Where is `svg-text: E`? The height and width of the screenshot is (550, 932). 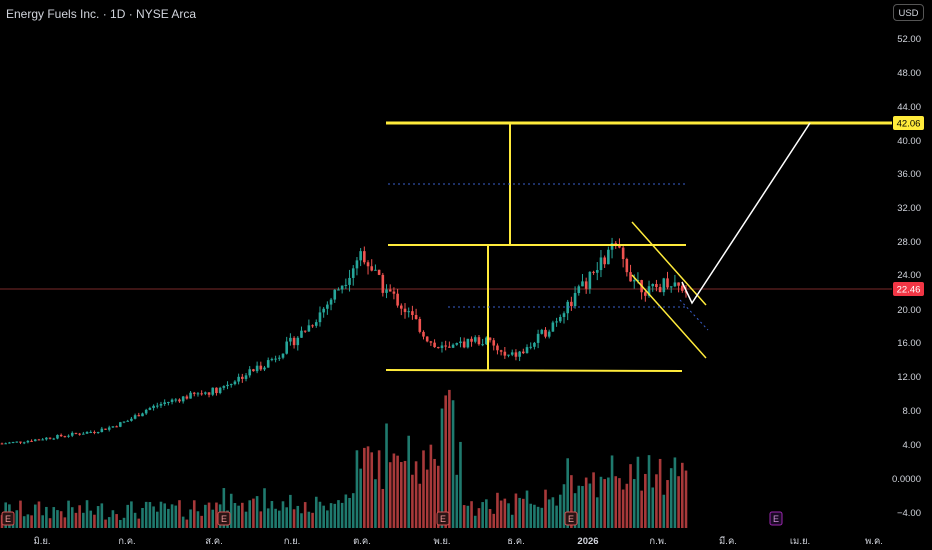 svg-text: E is located at coordinates (8, 519).